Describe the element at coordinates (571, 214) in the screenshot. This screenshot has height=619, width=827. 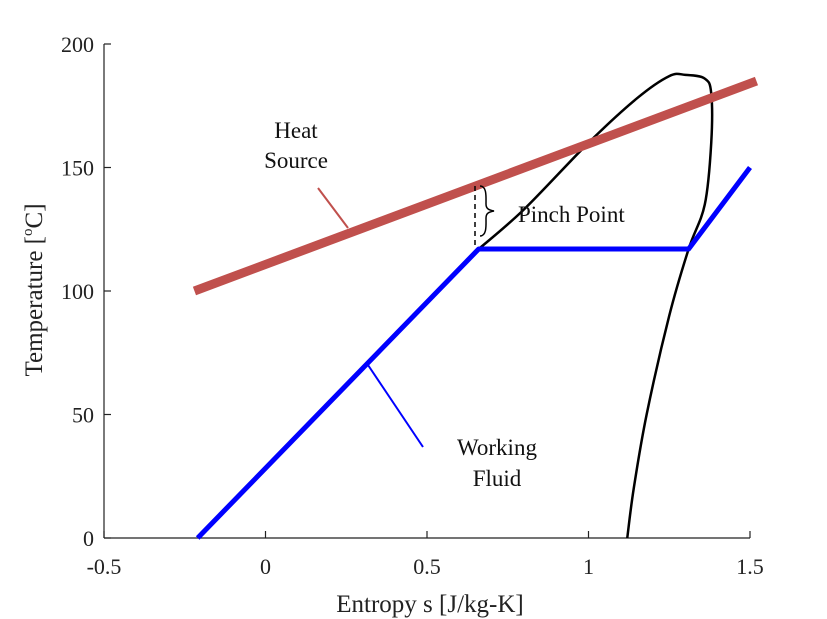
I see `pinch-point-label: Pinch Point` at that location.